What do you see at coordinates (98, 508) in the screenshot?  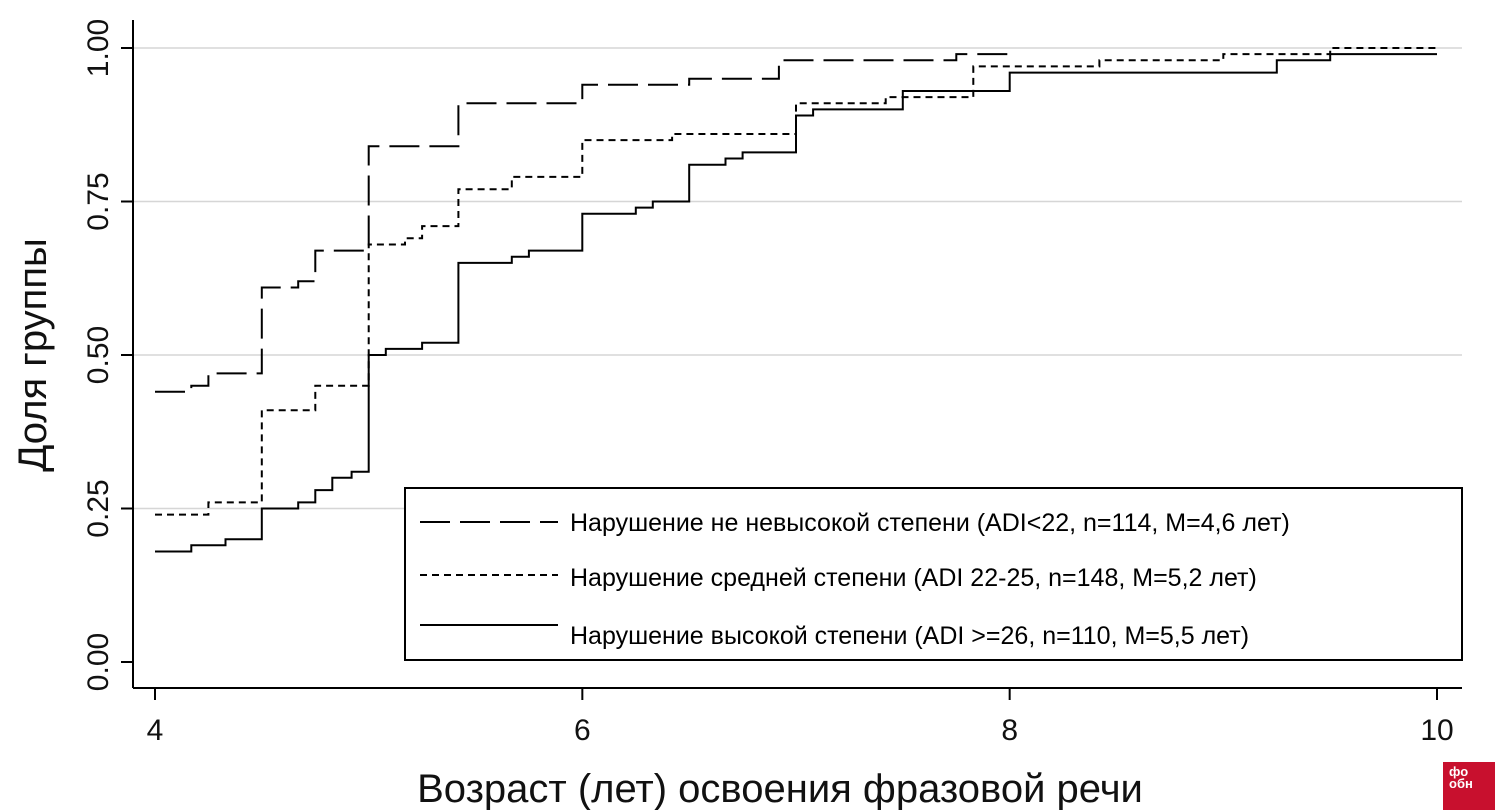 I see `y-tick-label: 0.25` at bounding box center [98, 508].